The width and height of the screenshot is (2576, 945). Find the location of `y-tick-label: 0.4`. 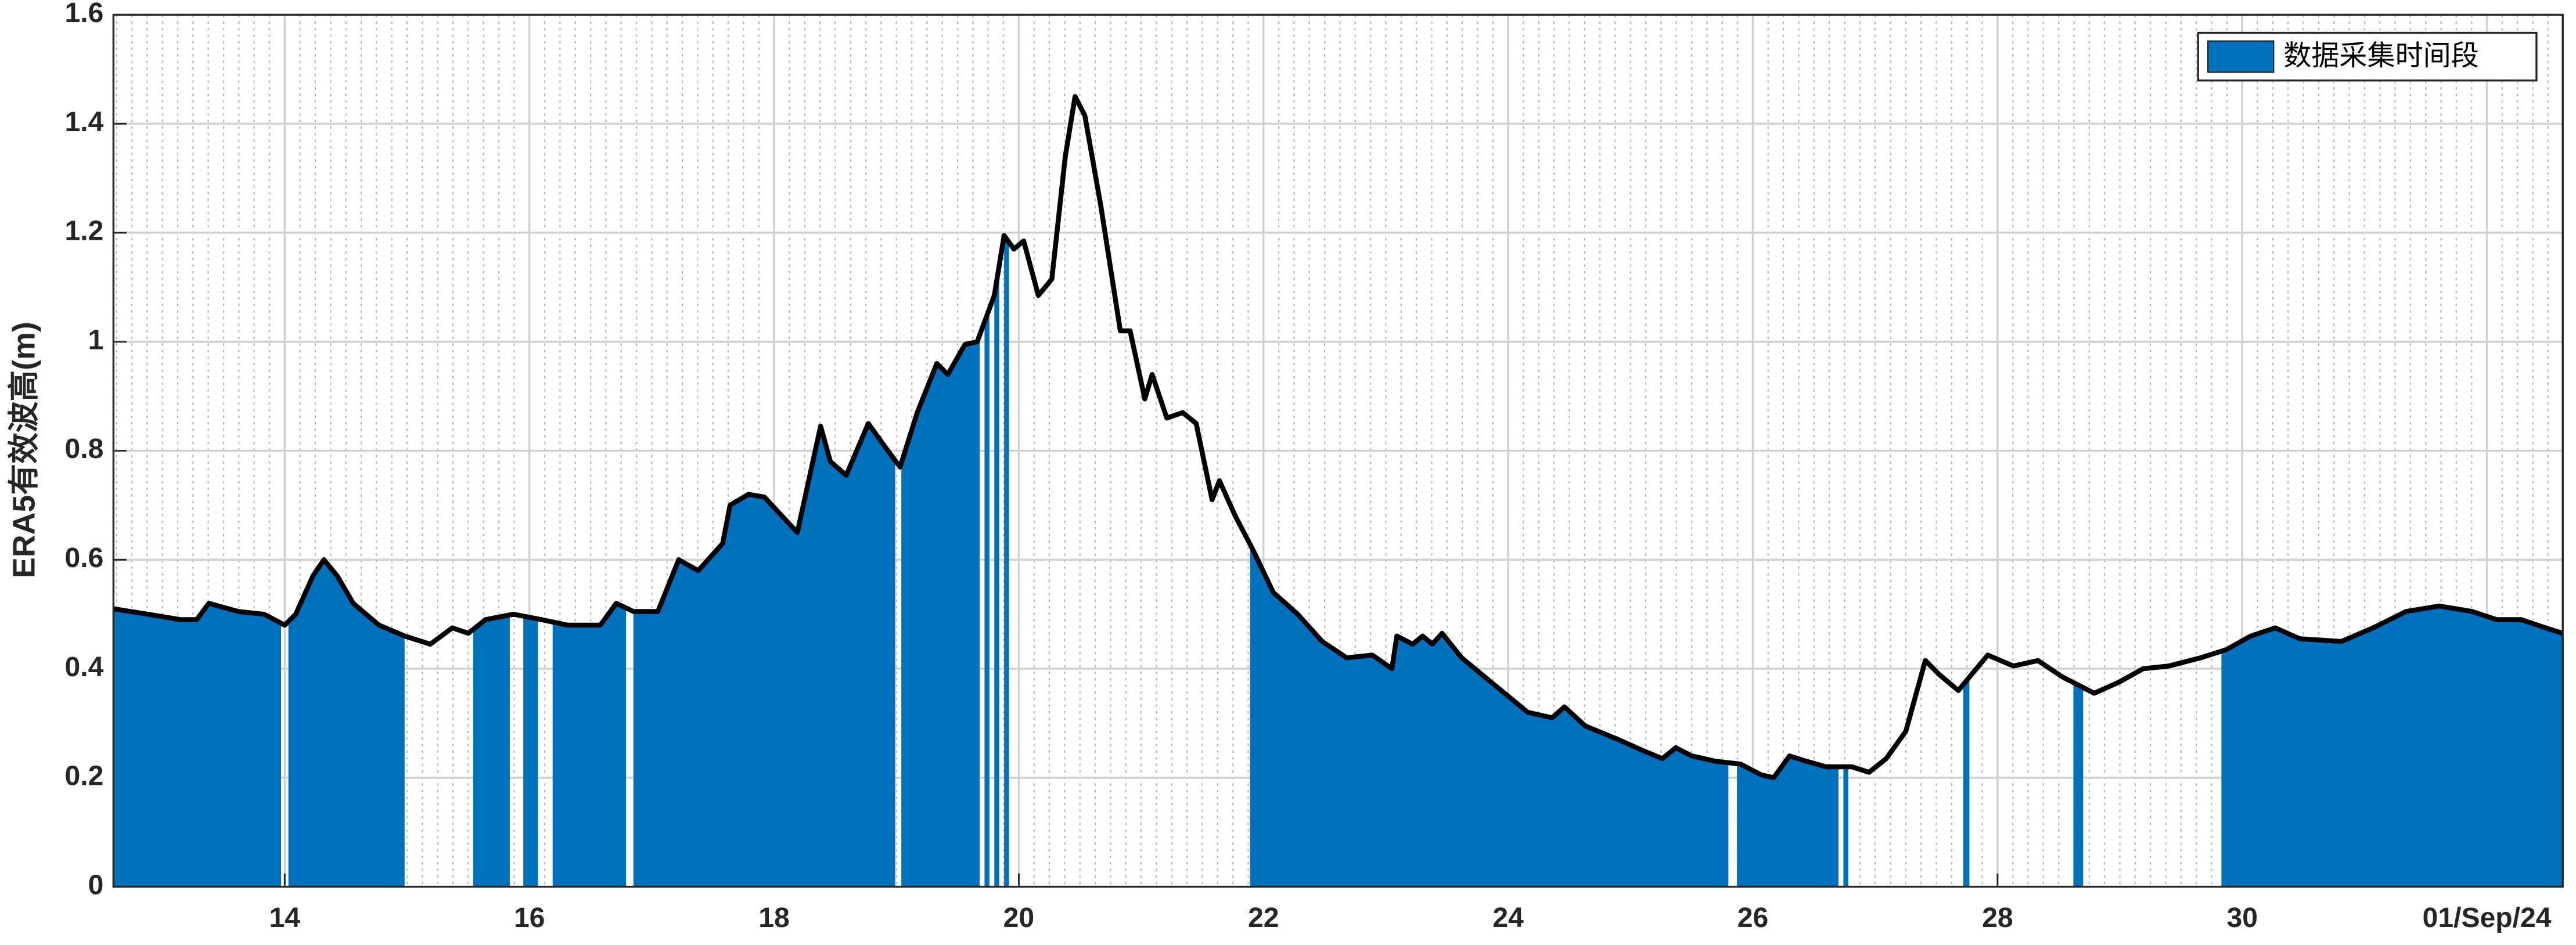

y-tick-label: 0.4 is located at coordinates (84, 667).